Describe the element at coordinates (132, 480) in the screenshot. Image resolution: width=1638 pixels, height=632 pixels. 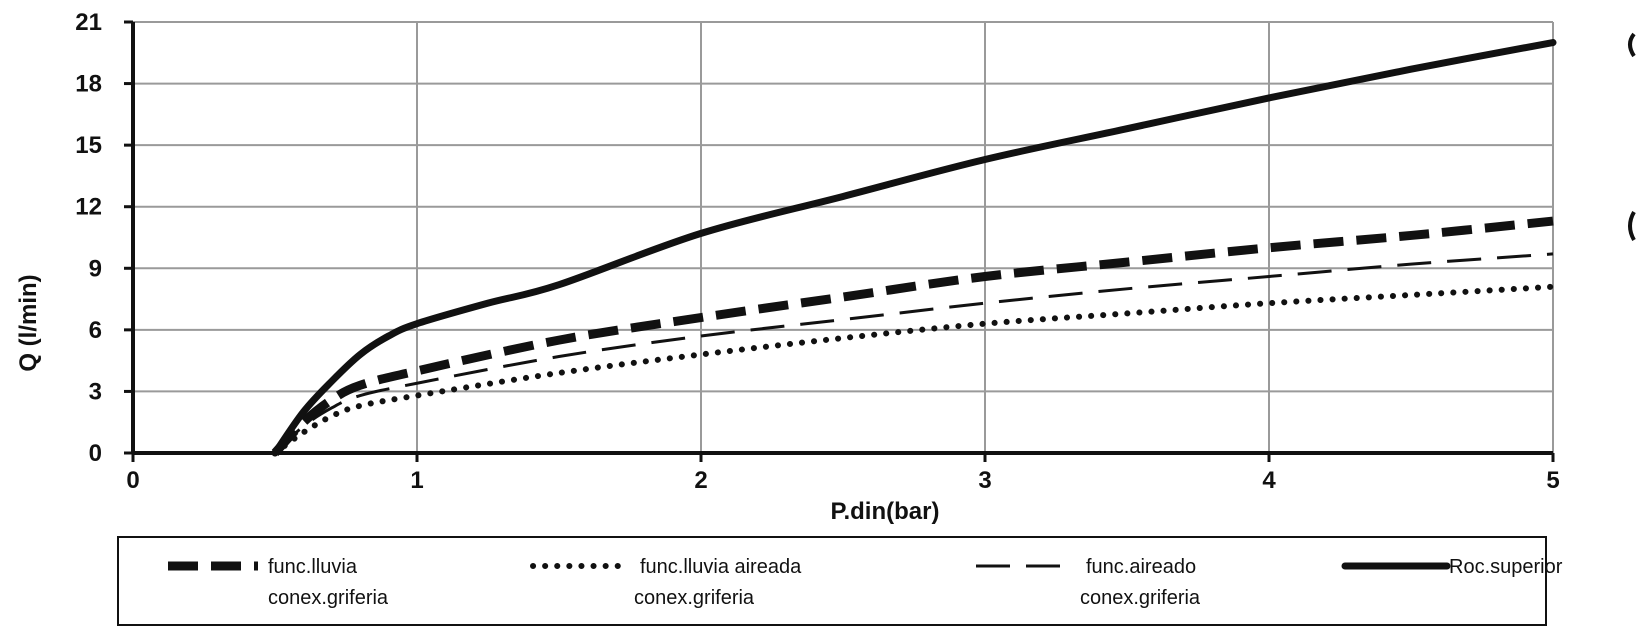
I see `x-tick-label: 0` at that location.